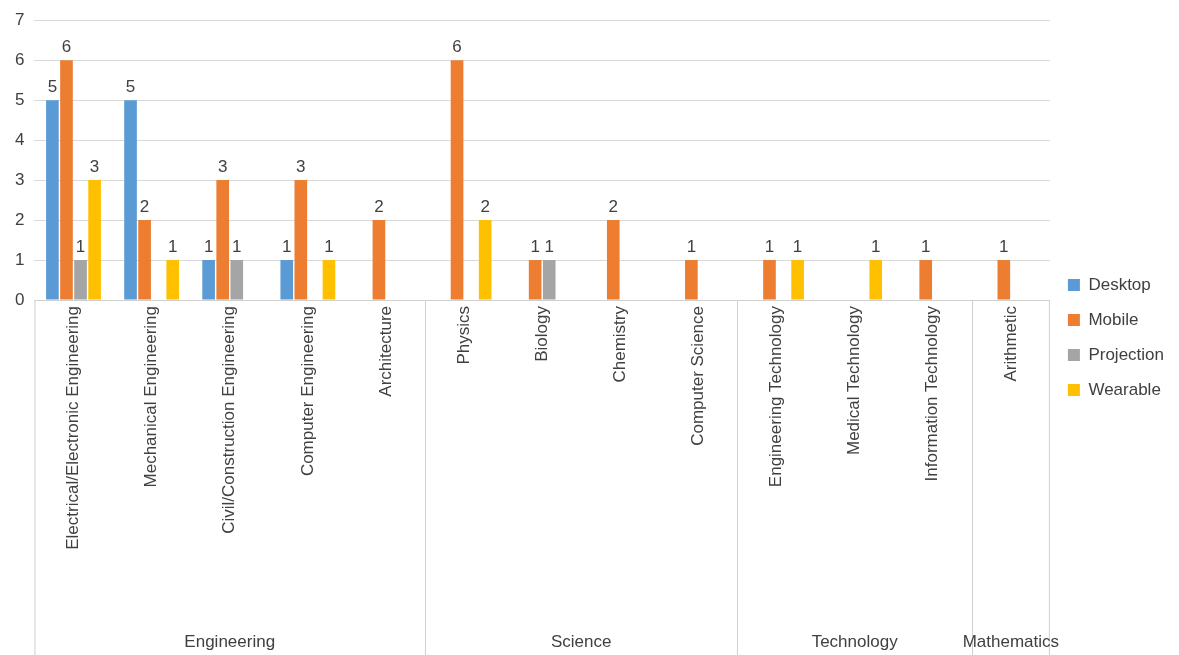  What do you see at coordinates (385, 351) in the screenshot?
I see `x-tick-label: Architecture` at bounding box center [385, 351].